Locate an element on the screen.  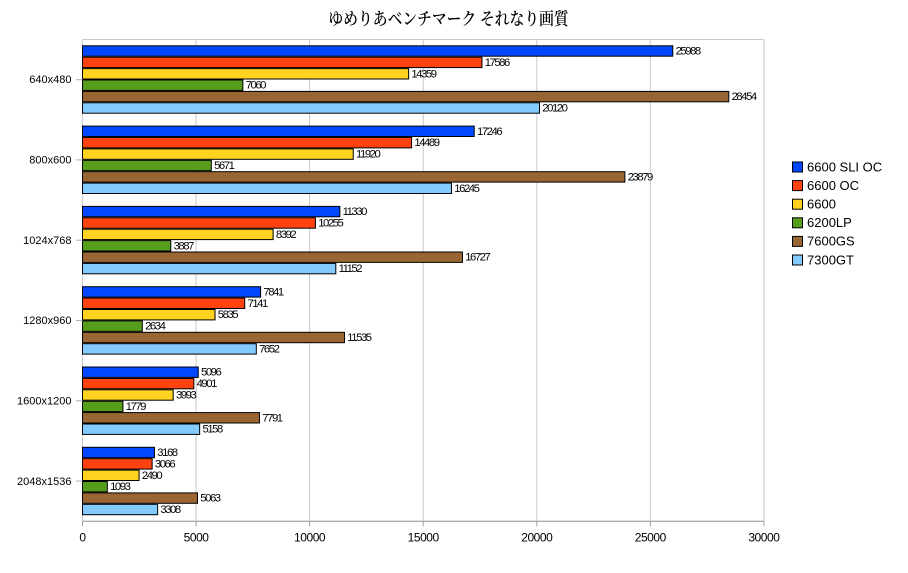
svg-text: 6600 OC is located at coordinates (833, 185).